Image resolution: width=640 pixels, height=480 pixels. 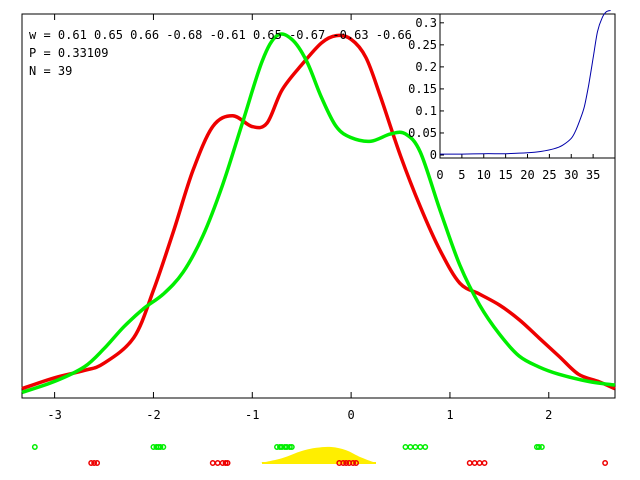 I want to click on inset-y-tick-label: 0, so click(x=433, y=155).